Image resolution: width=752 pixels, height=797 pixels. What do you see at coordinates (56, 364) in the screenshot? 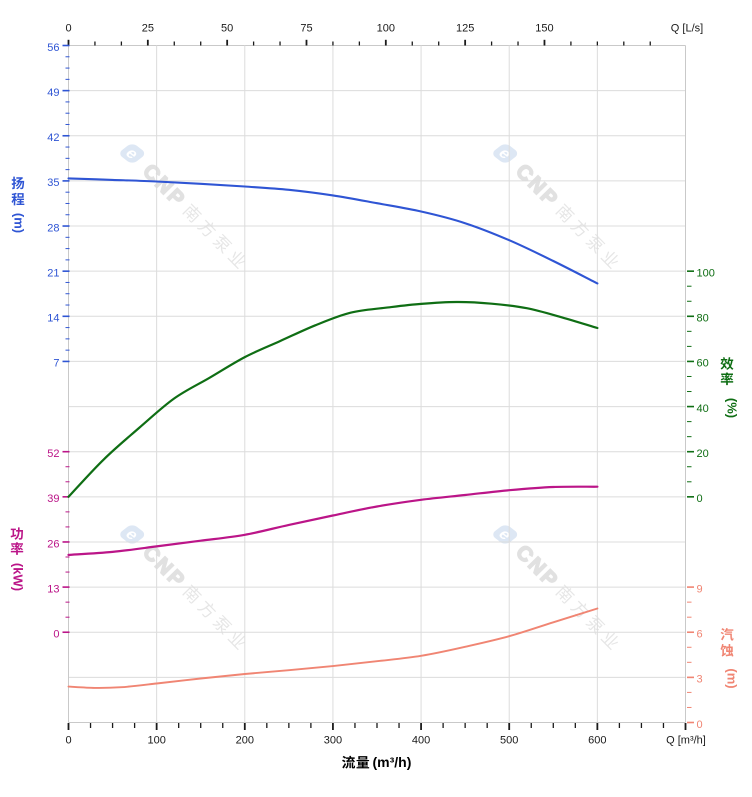
I see `svg-text: 7` at bounding box center [56, 364].